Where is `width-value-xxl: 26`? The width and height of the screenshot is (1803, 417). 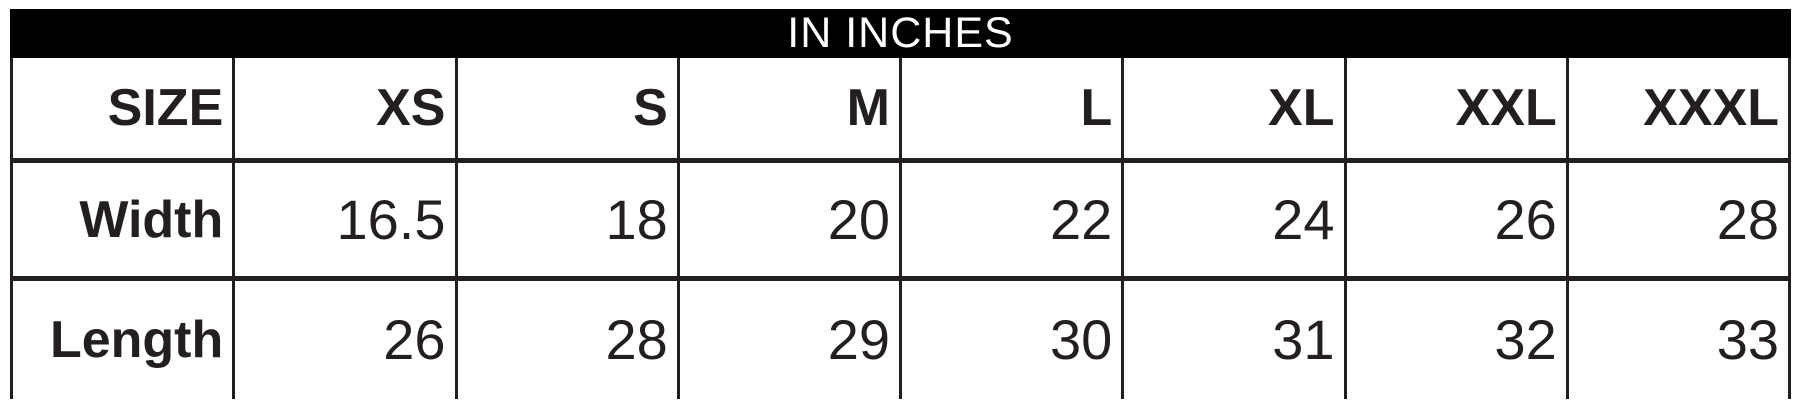
width-value-xxl: 26 is located at coordinates (1458, 219).